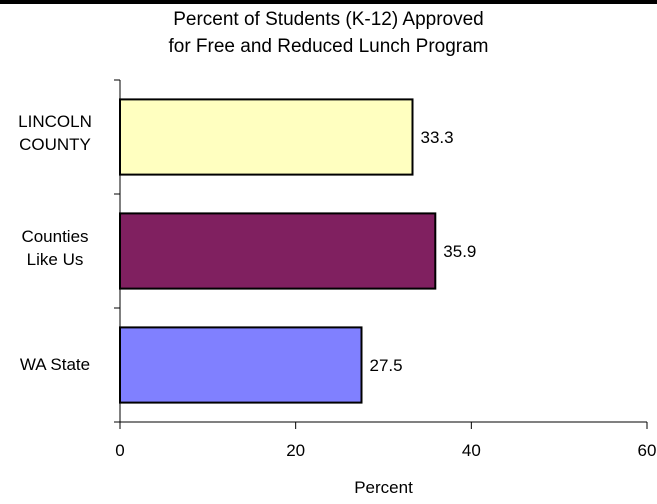 The image size is (657, 504). I want to click on category-label-wa-state: WA State, so click(55, 364).